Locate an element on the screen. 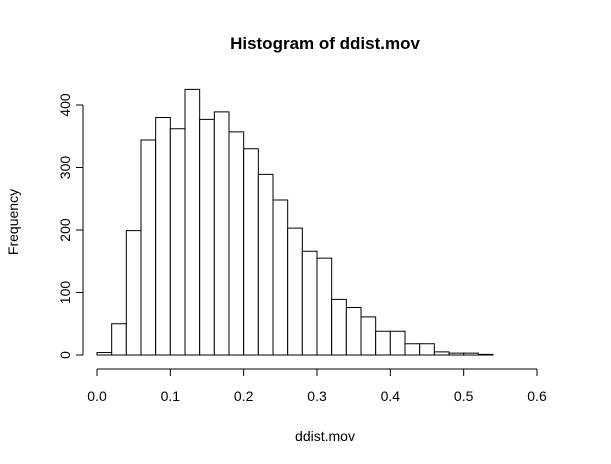  x-axis-label: ddist.mov is located at coordinates (325, 436).